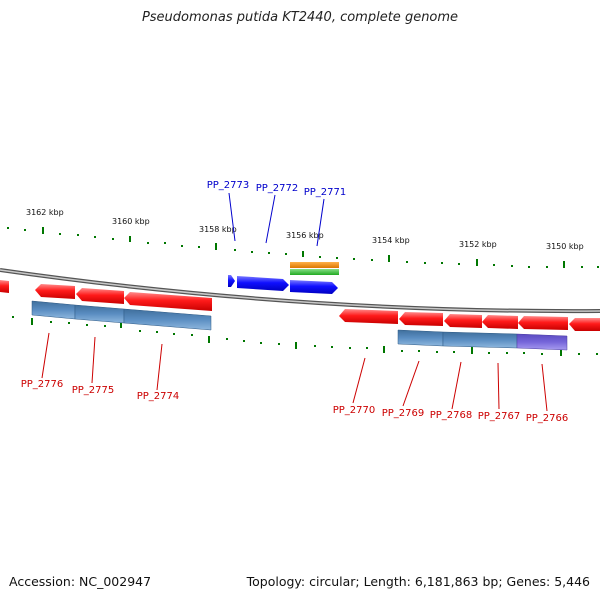  I want to click on scale-label: 3158 kbp, so click(218, 229).